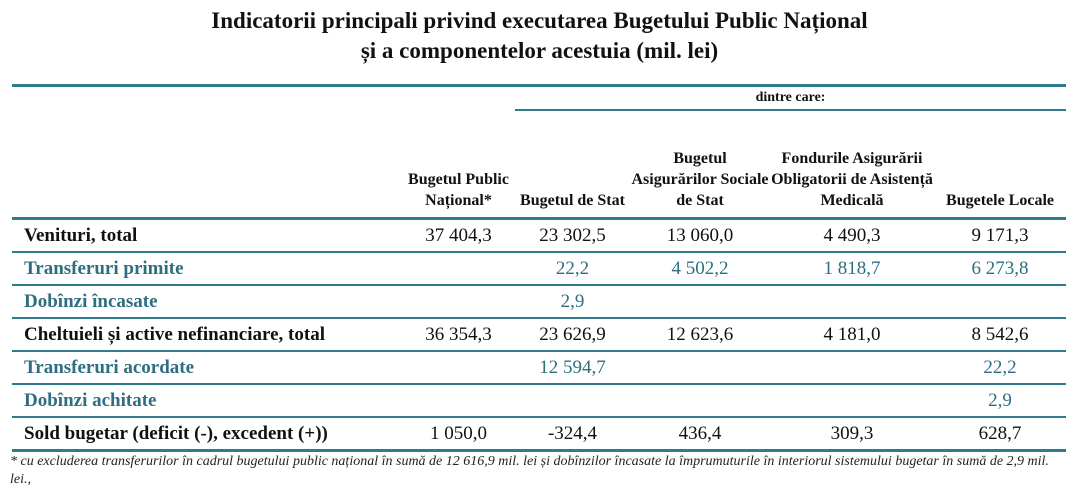 The width and height of the screenshot is (1079, 500). What do you see at coordinates (791, 97) in the screenshot?
I see `header-group-label: dintre care:` at bounding box center [791, 97].